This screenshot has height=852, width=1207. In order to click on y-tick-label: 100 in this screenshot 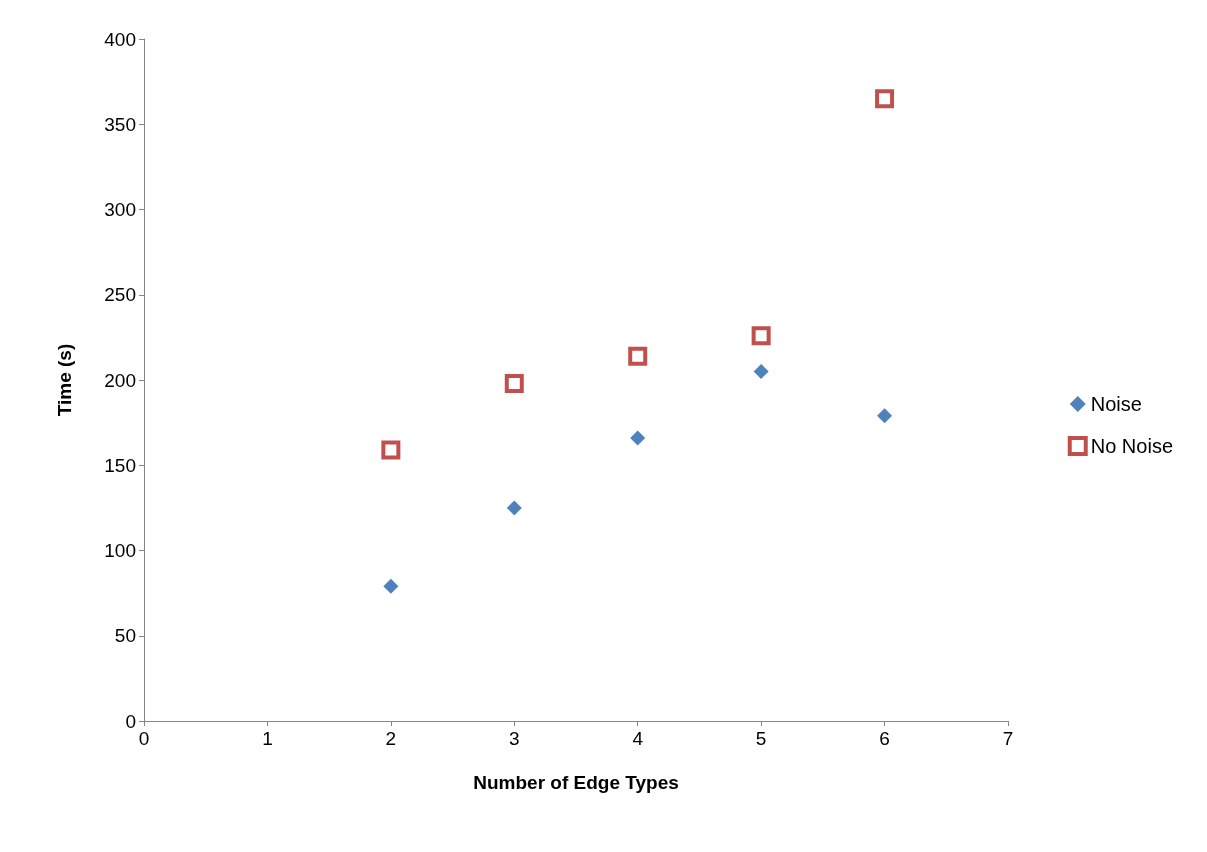, I will do `click(120, 550)`.